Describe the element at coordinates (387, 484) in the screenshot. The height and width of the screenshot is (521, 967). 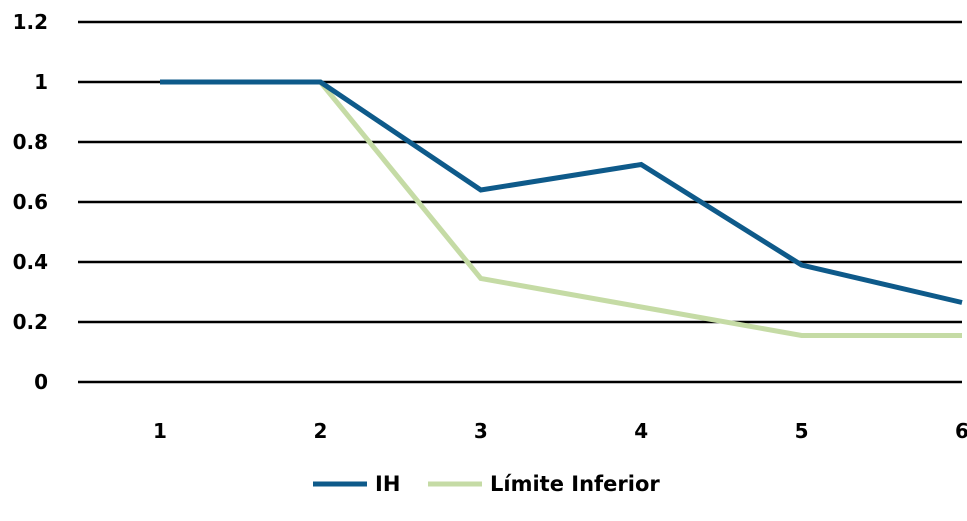
I see `legend-label: IH` at that location.